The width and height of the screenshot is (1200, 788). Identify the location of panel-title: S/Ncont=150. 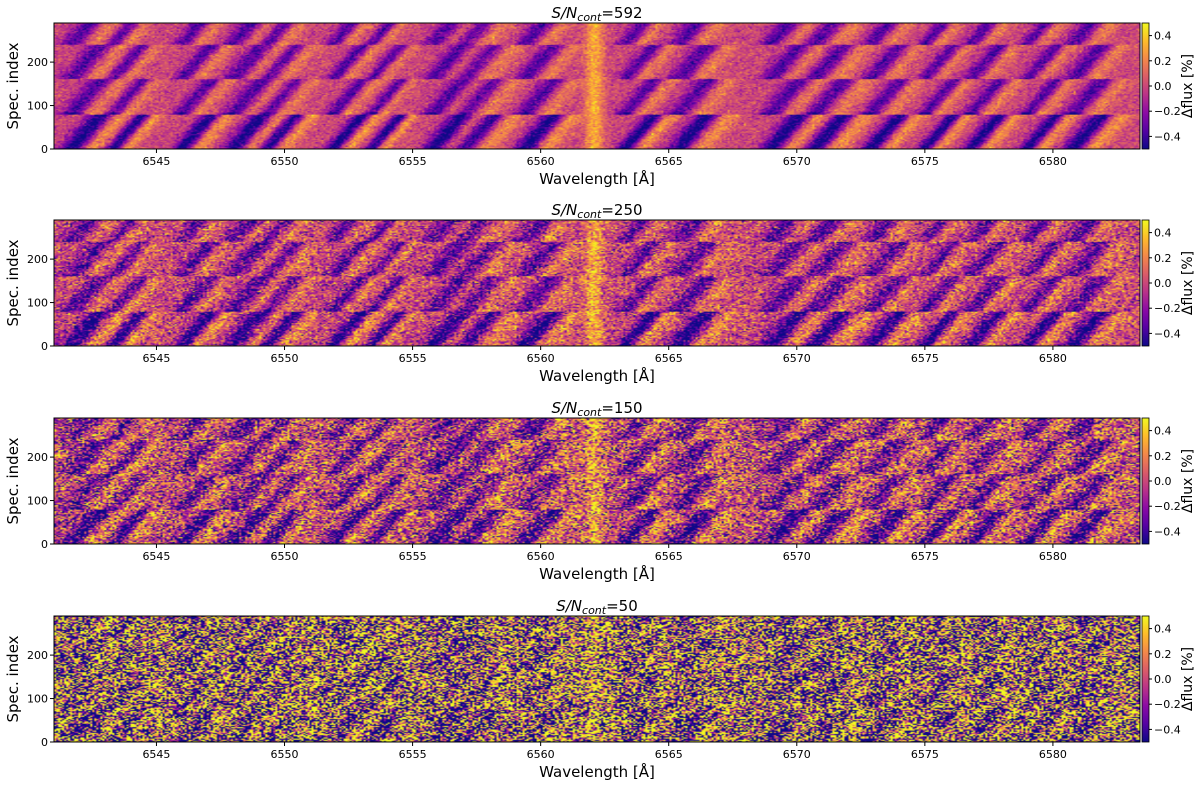
(596, 409).